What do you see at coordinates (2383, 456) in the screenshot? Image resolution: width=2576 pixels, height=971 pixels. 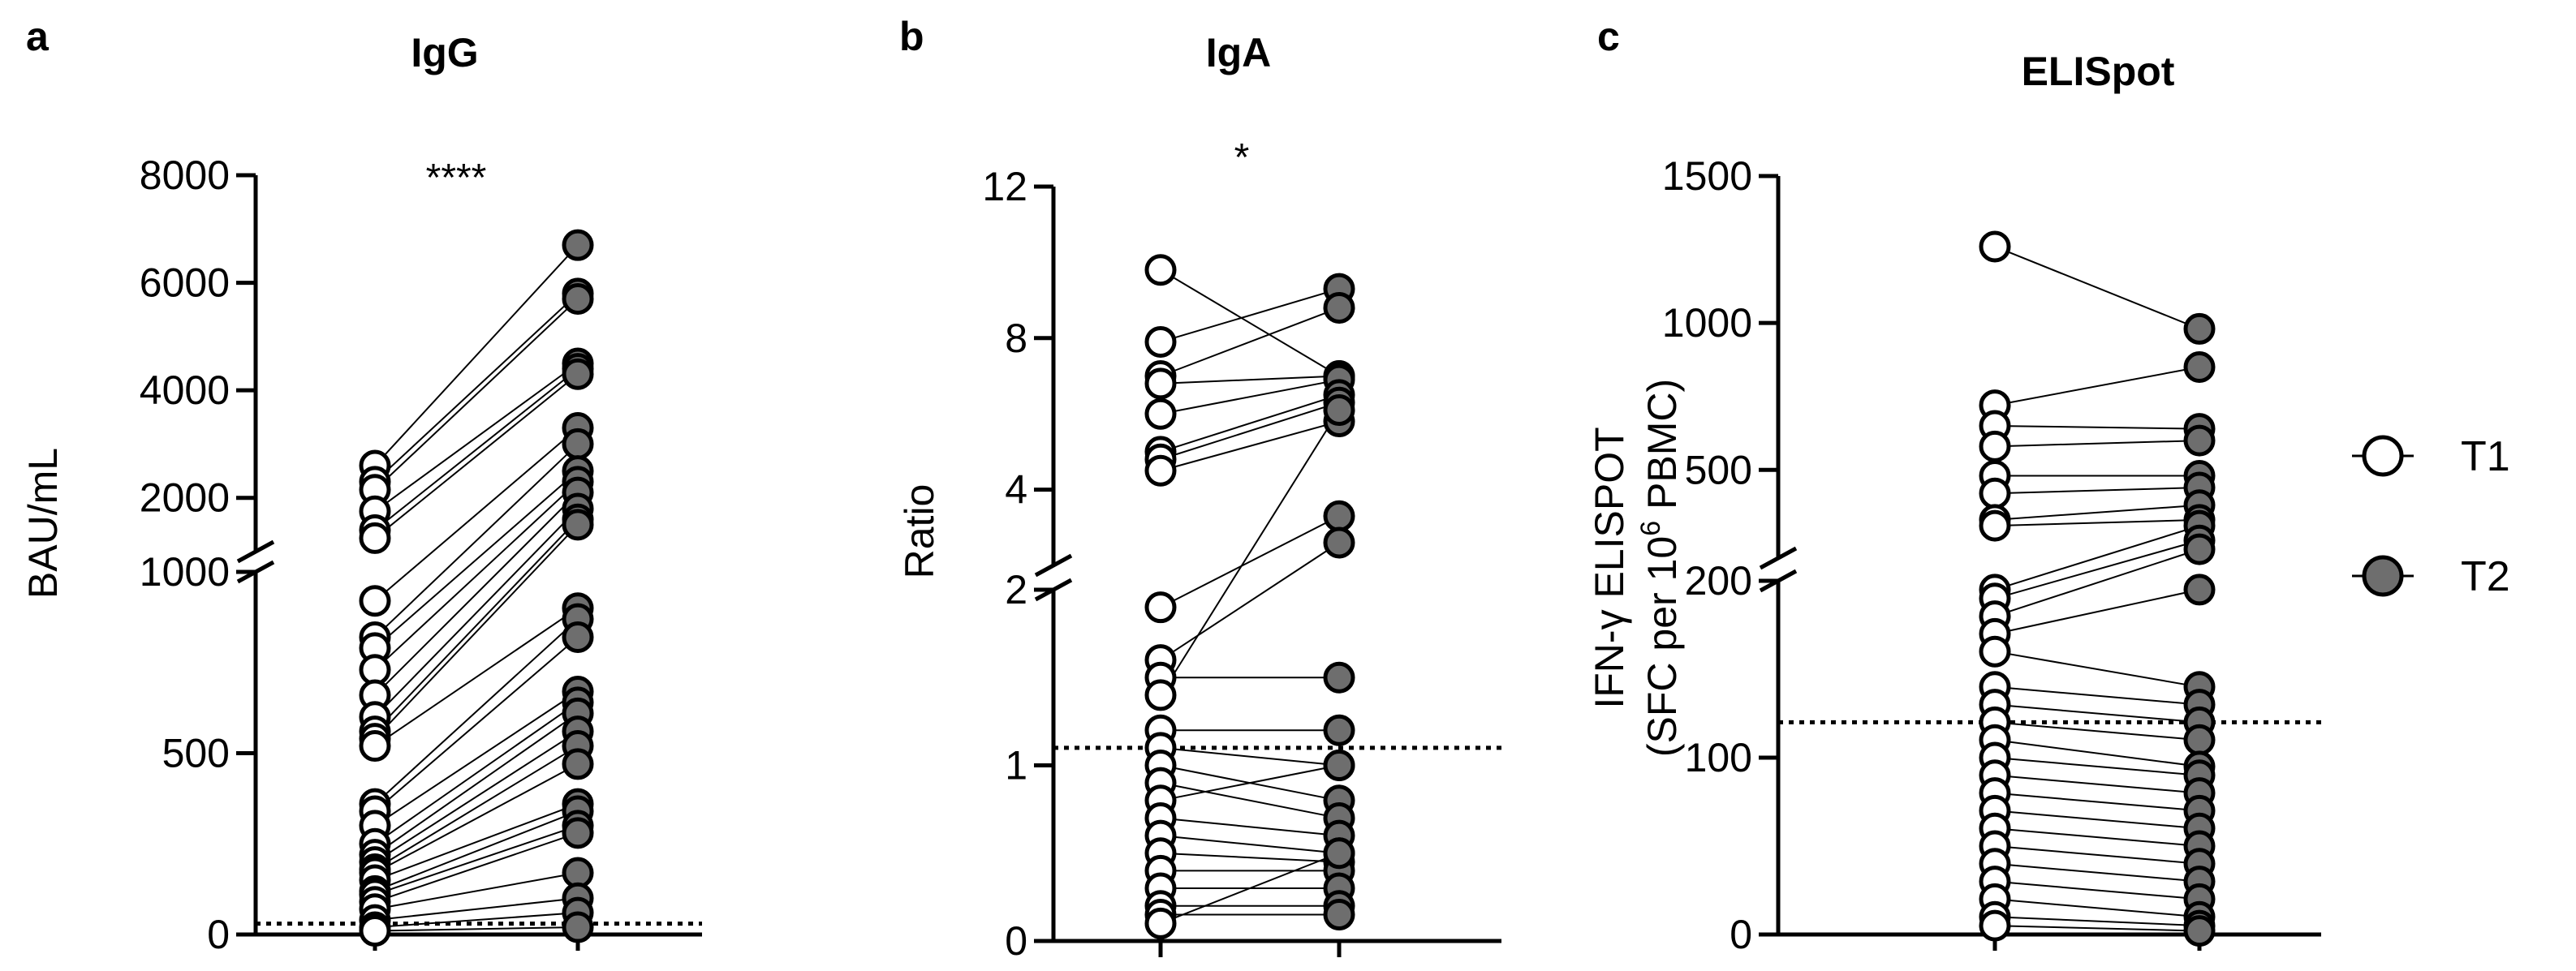 I see `legend-marker-t1` at bounding box center [2383, 456].